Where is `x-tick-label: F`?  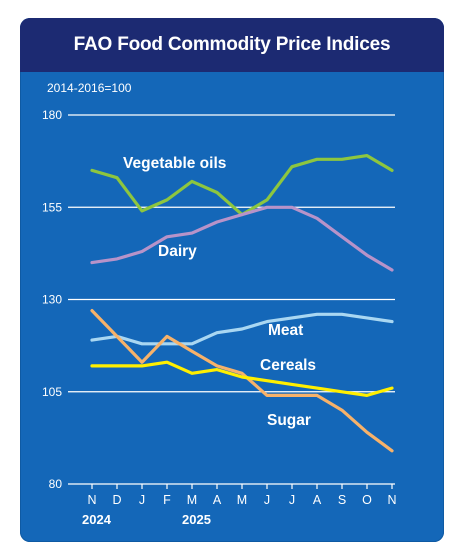
x-tick-label: F is located at coordinates (167, 500).